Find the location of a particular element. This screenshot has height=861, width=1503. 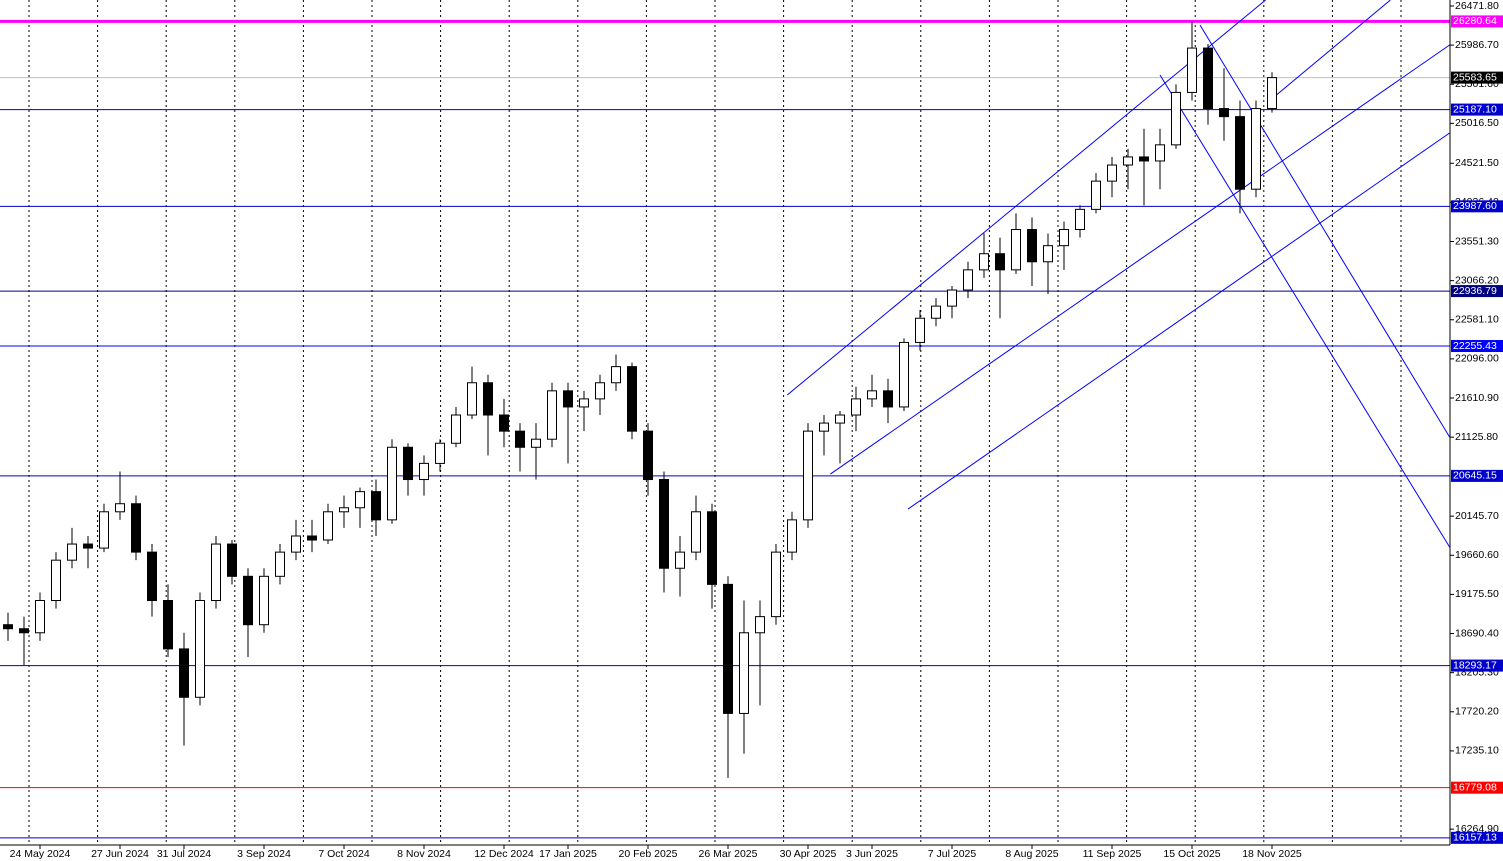

x-tick-label: 18 Nov 2025 is located at coordinates (1272, 854).